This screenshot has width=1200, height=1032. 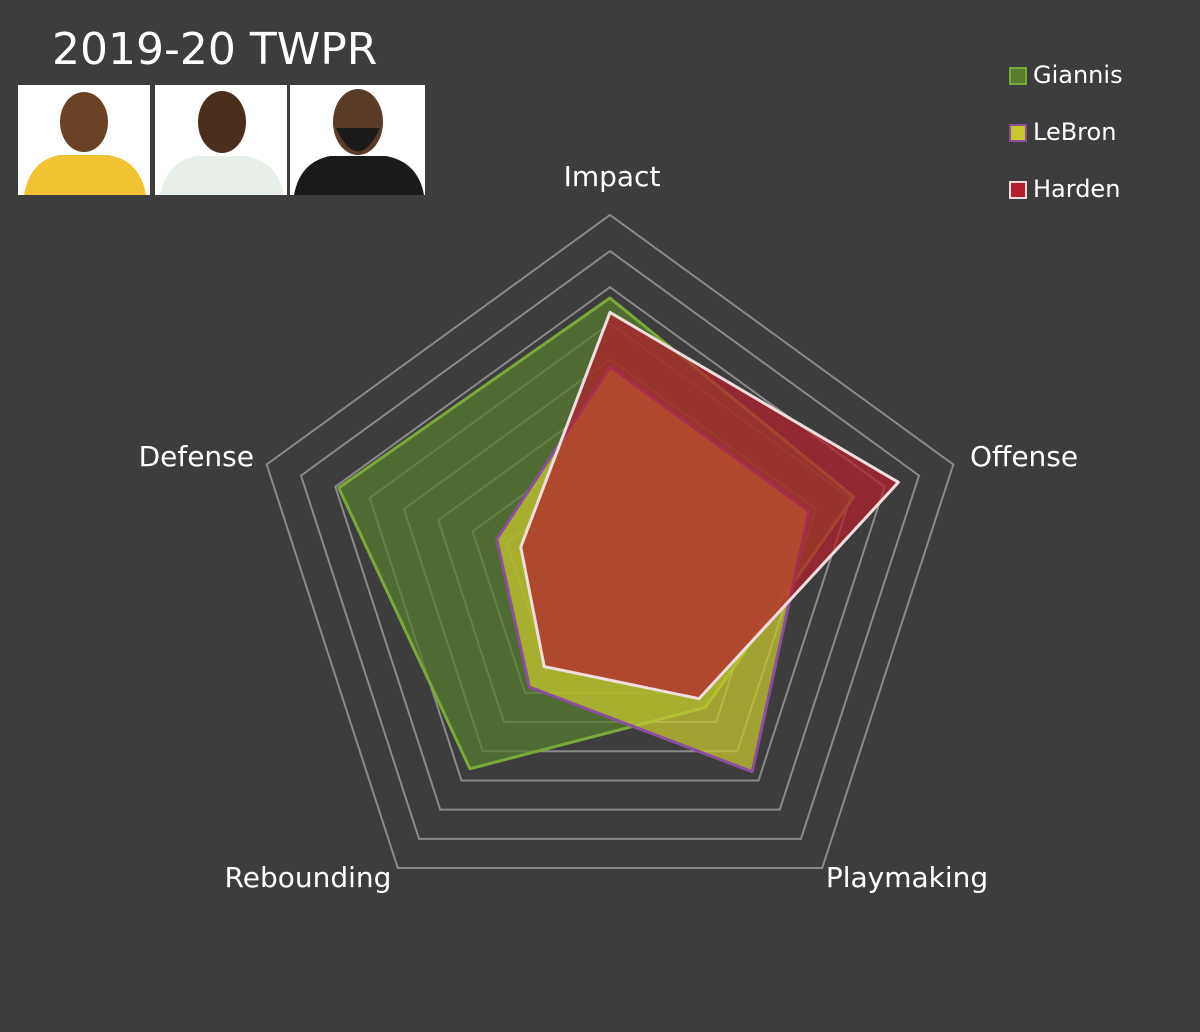 I want to click on axis-label: Impact, so click(x=612, y=176).